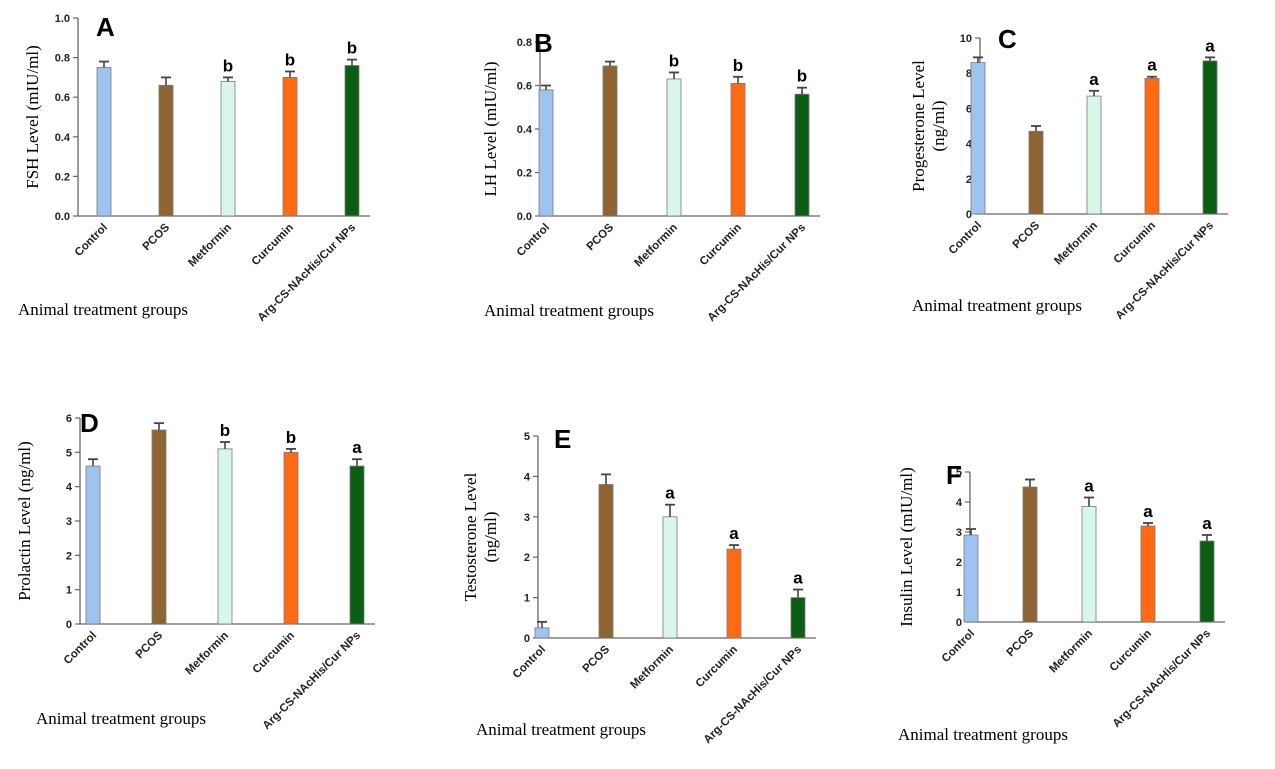 The width and height of the screenshot is (1275, 769). What do you see at coordinates (490, 128) in the screenshot?
I see `y-axis-title: LH Level (mIU/ml)` at bounding box center [490, 128].